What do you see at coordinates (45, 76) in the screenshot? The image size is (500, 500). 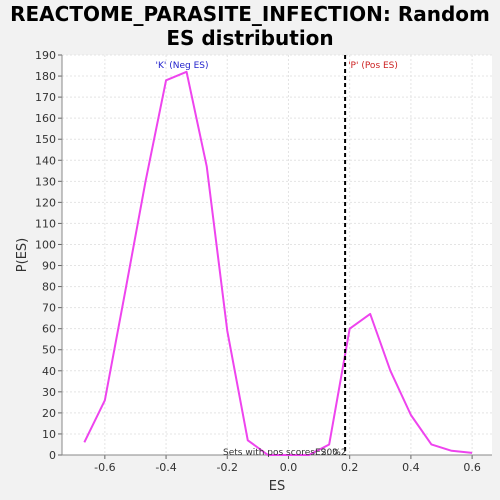 I see `y-tick-label: 180` at bounding box center [45, 76].